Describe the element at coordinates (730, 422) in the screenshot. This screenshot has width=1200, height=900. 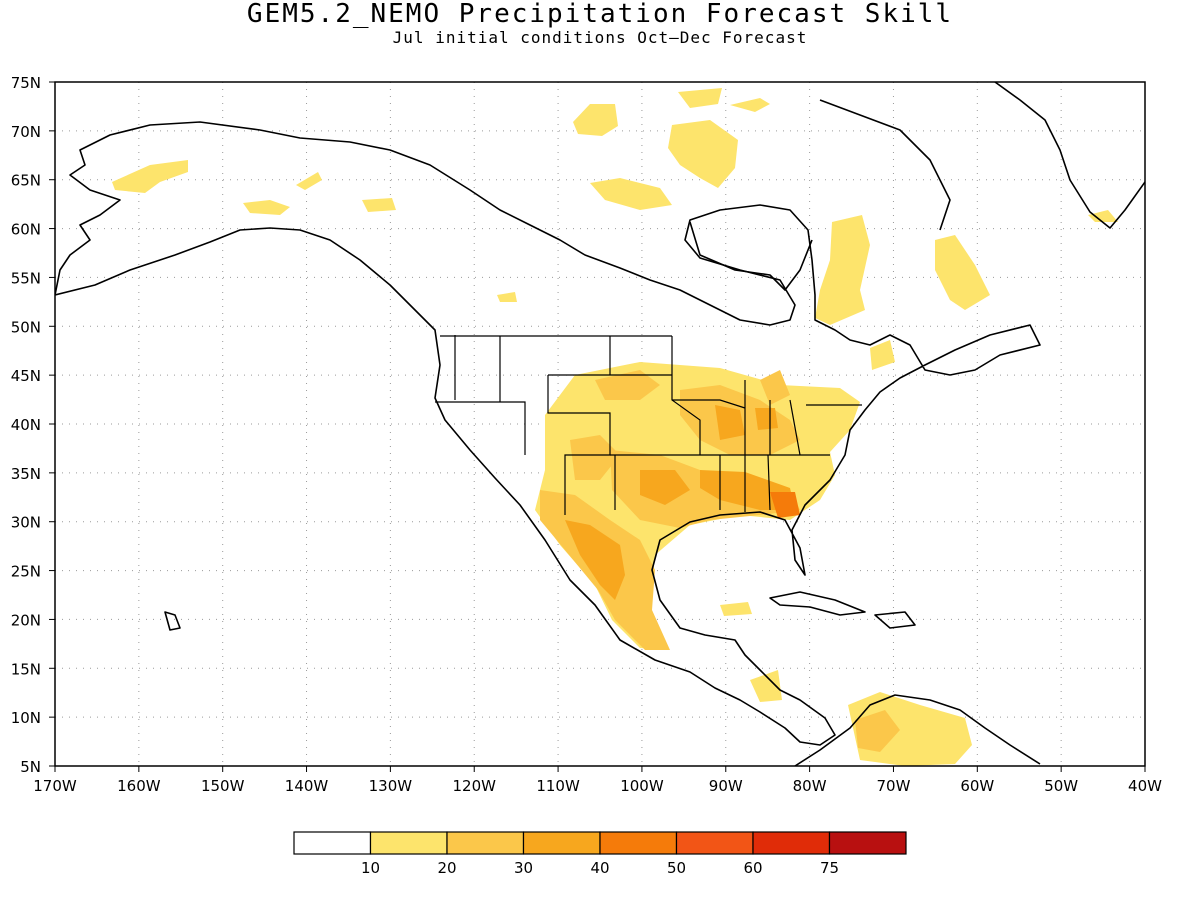
I see `skill-region-mo` at that location.